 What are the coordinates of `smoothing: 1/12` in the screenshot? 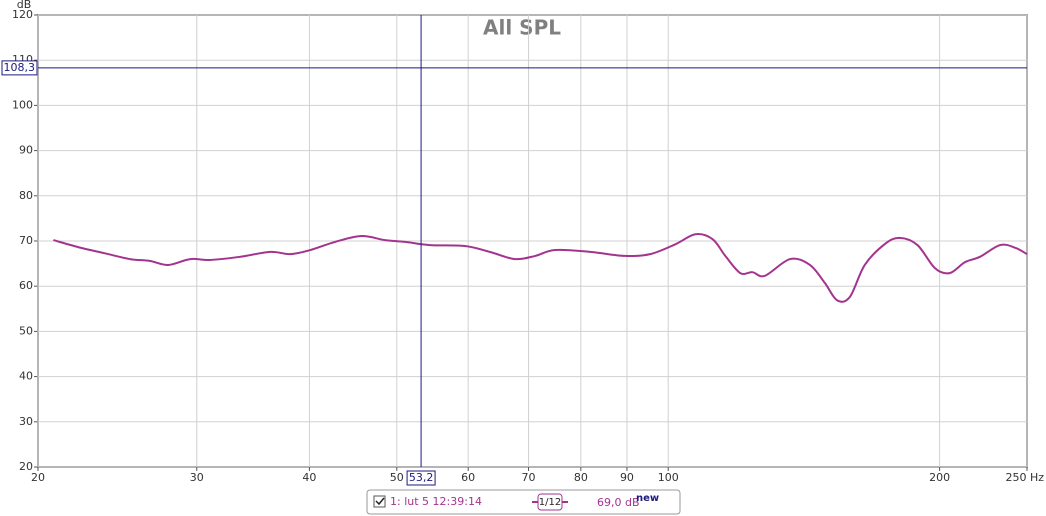 It's located at (550, 502).